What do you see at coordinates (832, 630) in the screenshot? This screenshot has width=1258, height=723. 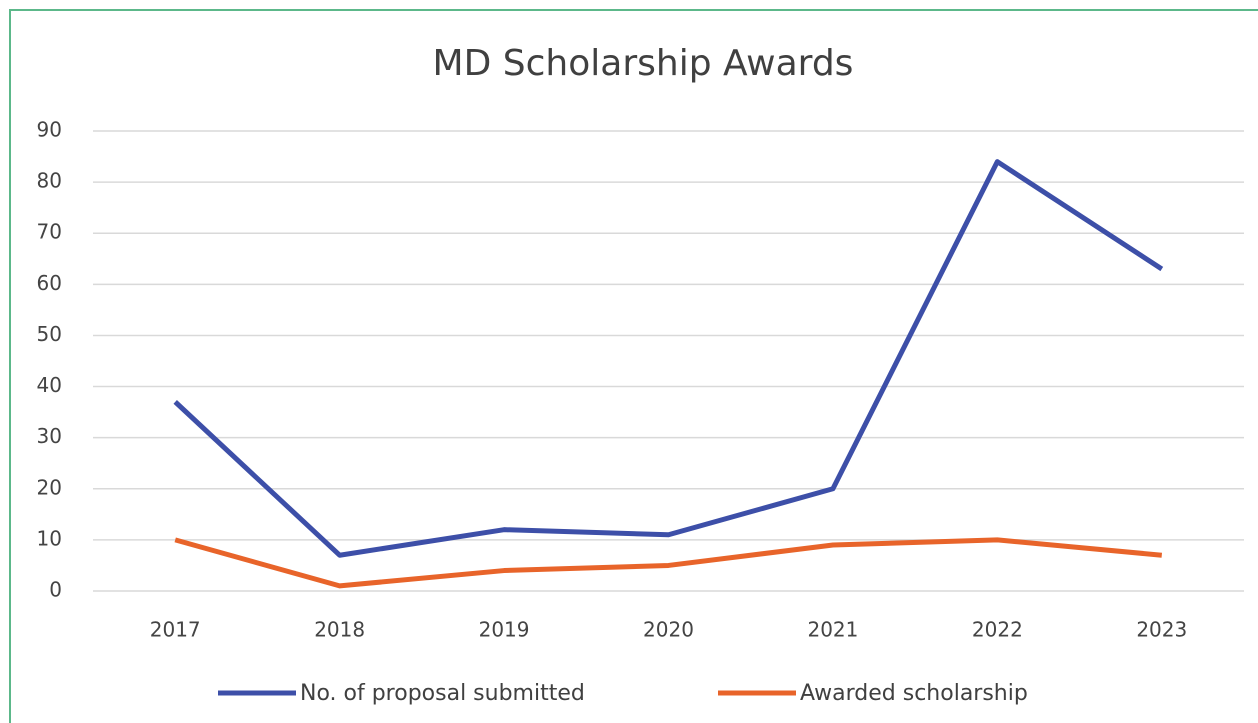 I see `x-tick-label: 2021` at bounding box center [832, 630].